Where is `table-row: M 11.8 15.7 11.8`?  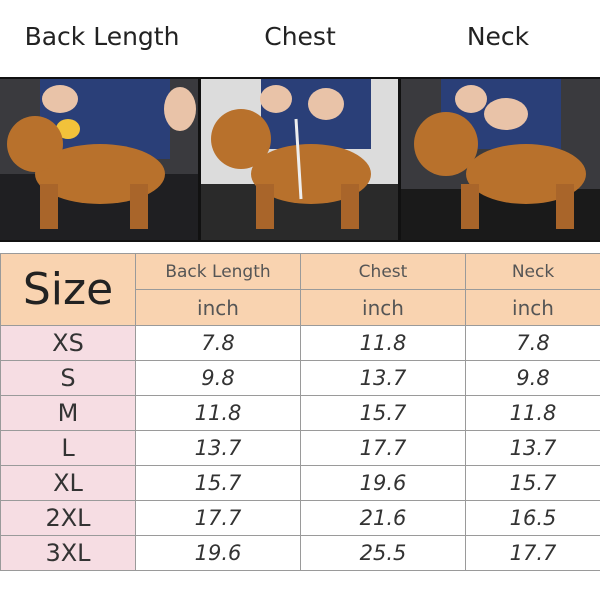
table-row: M 11.8 15.7 11.8 is located at coordinates (300, 413).